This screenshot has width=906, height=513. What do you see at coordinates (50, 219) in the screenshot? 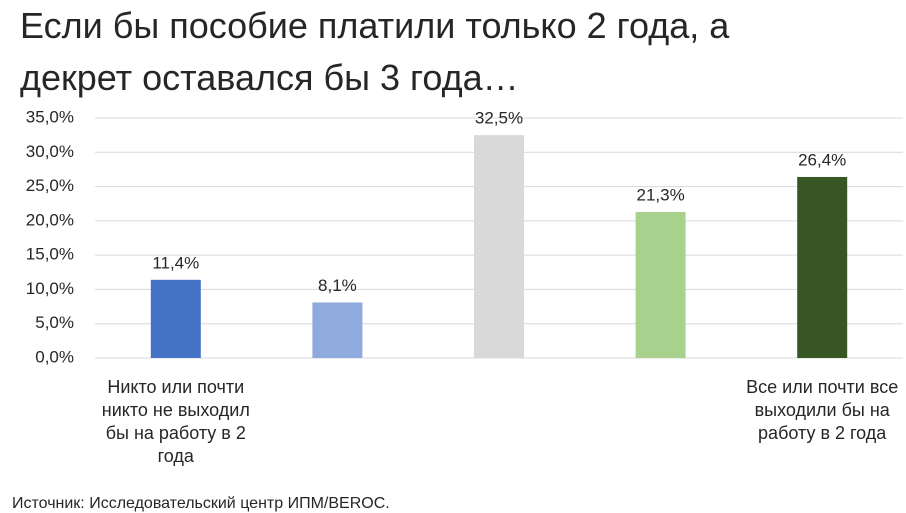
I see `y-tick-label: 20,0%` at bounding box center [50, 219].